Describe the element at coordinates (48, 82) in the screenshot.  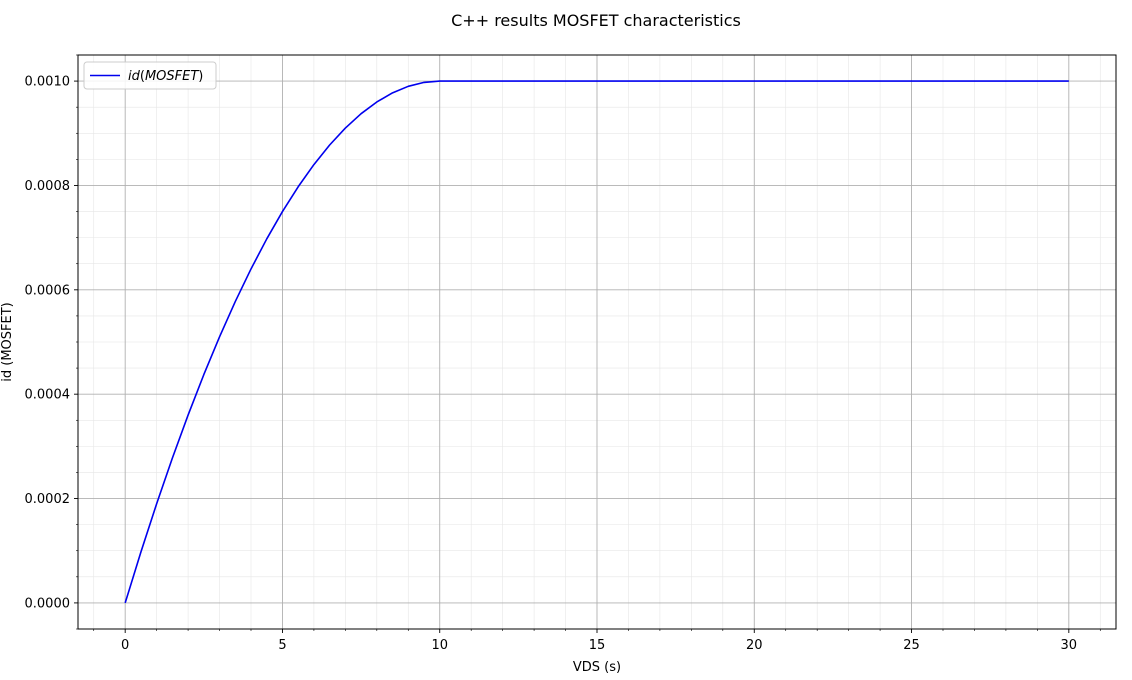
I see `y-tick-label: 0.0010` at that location.